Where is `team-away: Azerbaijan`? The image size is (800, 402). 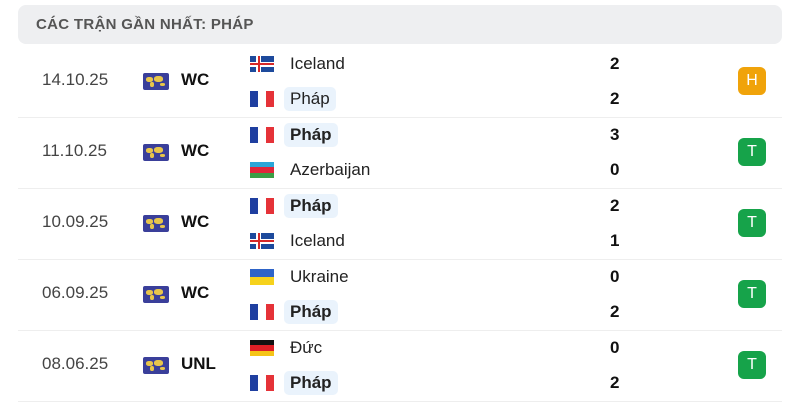 team-away: Azerbaijan is located at coordinates (313, 170).